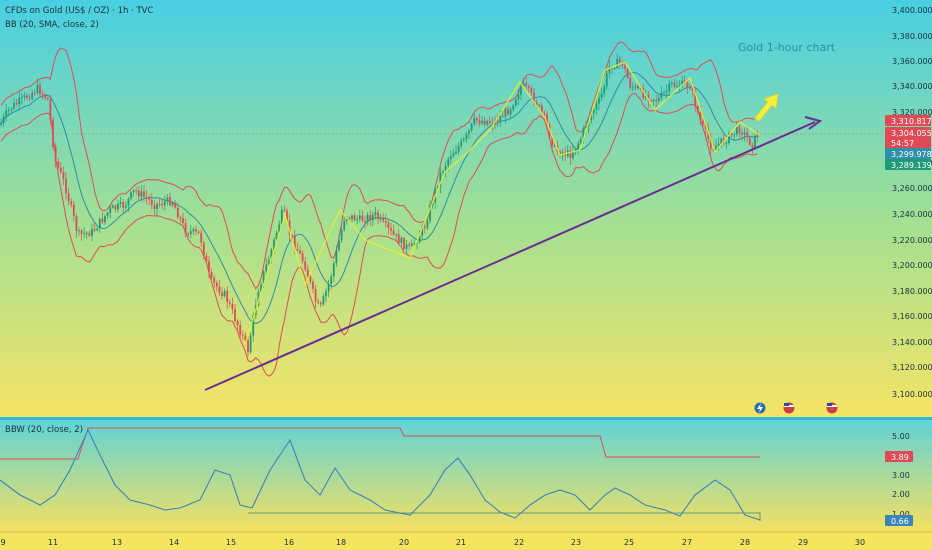 The width and height of the screenshot is (932, 550). I want to click on projection-arrow, so click(766, 107).